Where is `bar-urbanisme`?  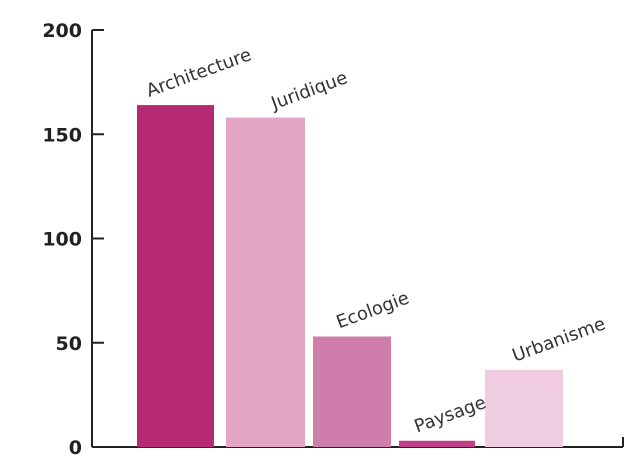 bar-urbanisme is located at coordinates (524, 408).